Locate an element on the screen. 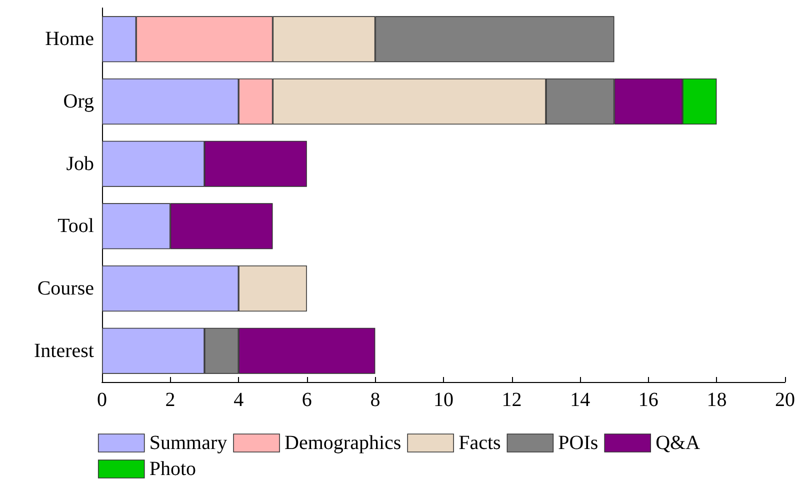 The height and width of the screenshot is (488, 798). y-tick-label: Course is located at coordinates (65, 289).